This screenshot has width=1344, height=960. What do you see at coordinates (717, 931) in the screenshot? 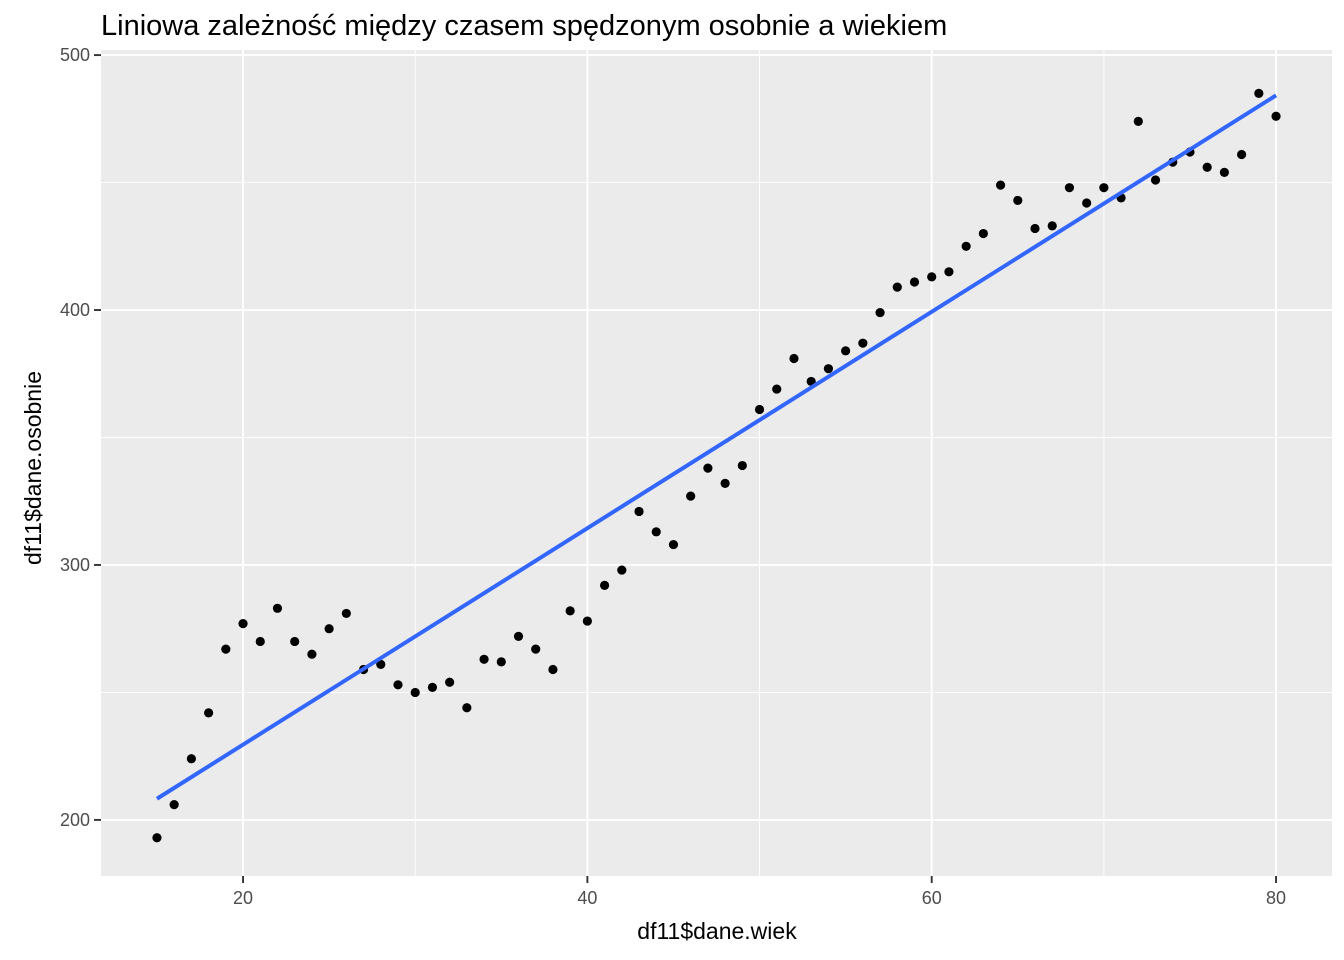
I see `x-axis-title: df11$dane.wiek` at bounding box center [717, 931].